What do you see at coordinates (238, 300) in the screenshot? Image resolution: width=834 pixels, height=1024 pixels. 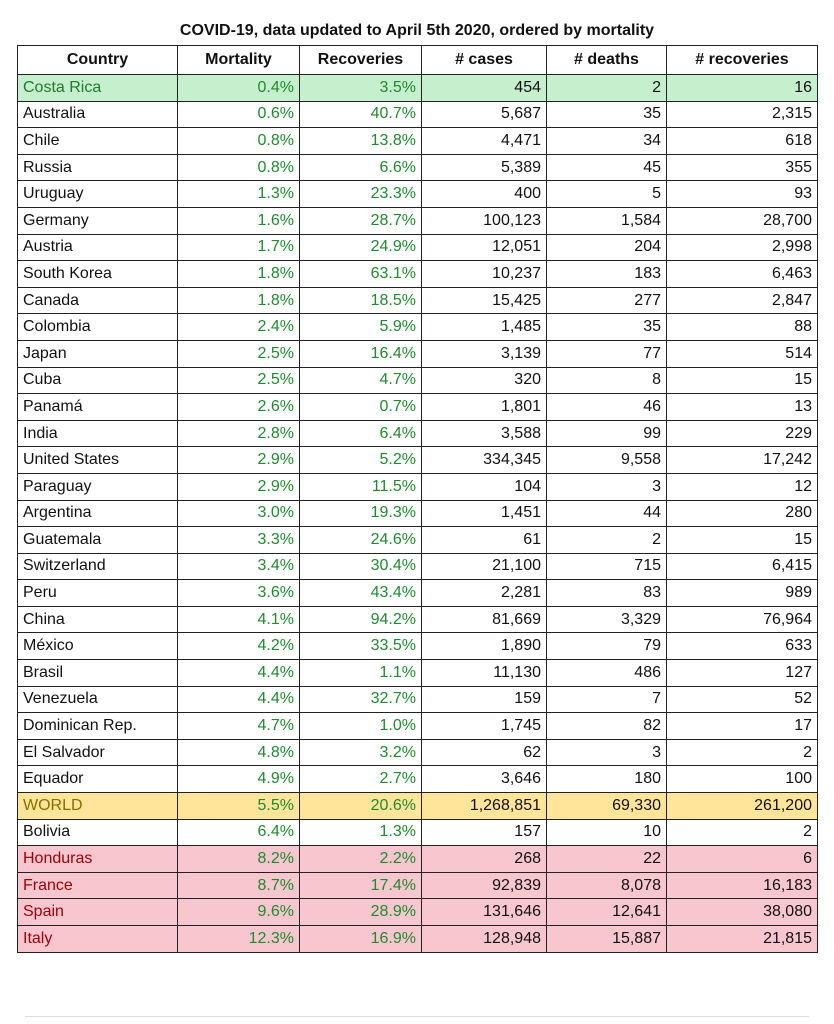 I see `cell-mortality: 1.8%` at bounding box center [238, 300].